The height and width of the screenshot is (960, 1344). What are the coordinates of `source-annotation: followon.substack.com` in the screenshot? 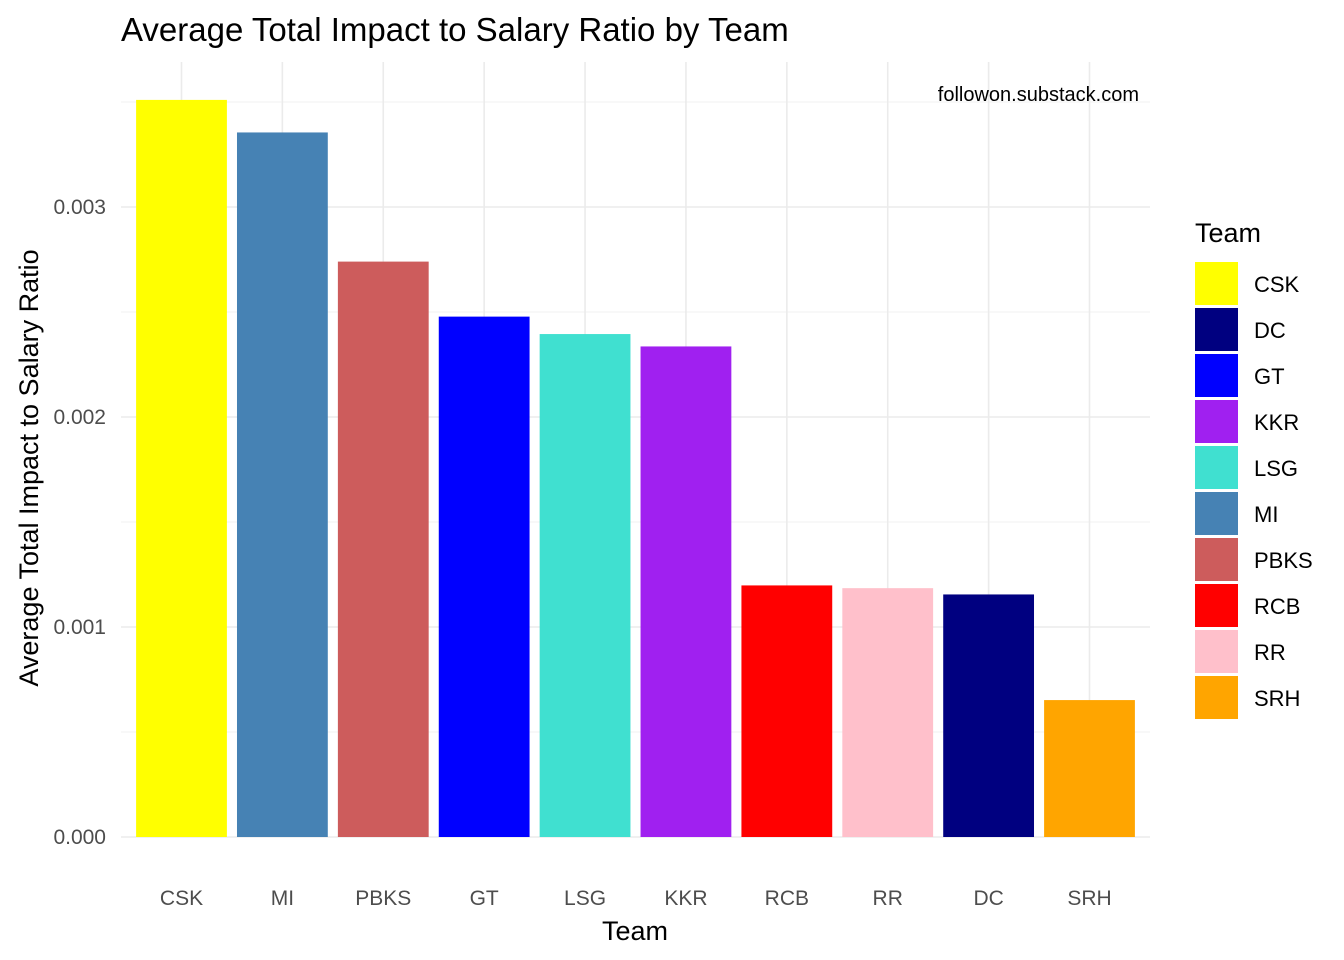 It's located at (1038, 95).